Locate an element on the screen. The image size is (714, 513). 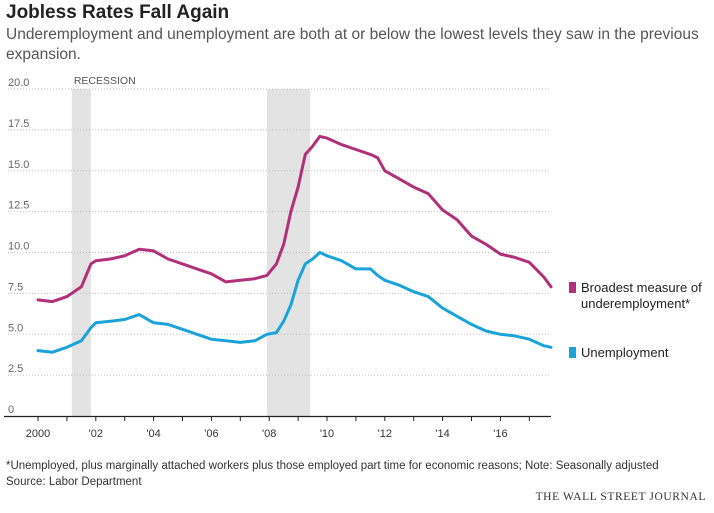
x-axis: 2000 '02 '04 '06 '08 '10 '12 '14 '16 is located at coordinates (277, 427).